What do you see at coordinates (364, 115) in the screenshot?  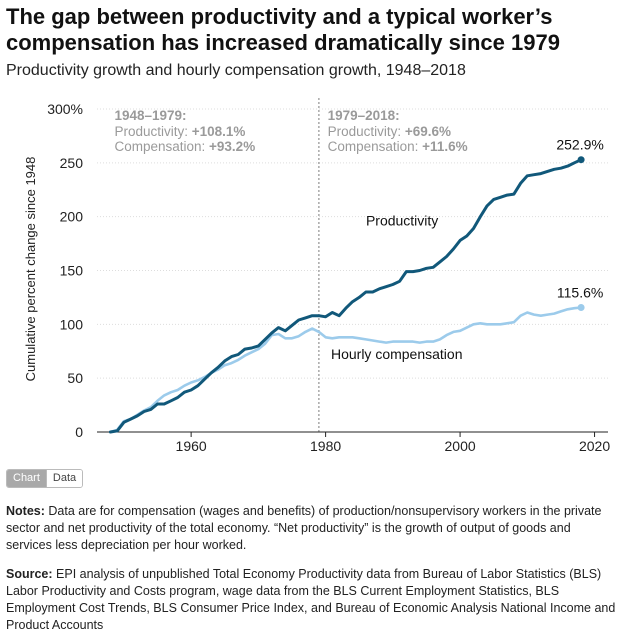 I see `annotation-period: 1979–2018:` at bounding box center [364, 115].